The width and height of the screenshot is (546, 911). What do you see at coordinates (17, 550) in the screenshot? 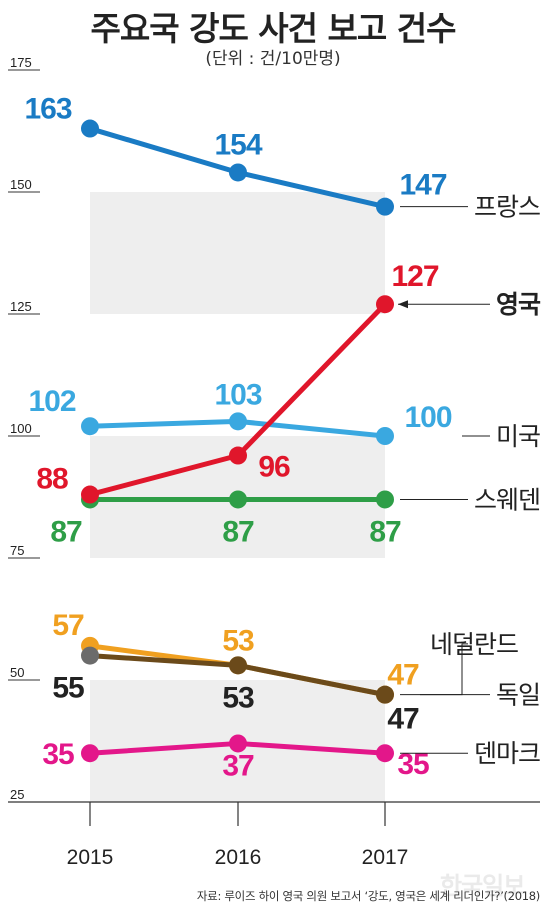
I see `y-tick-label: 75` at bounding box center [17, 550].